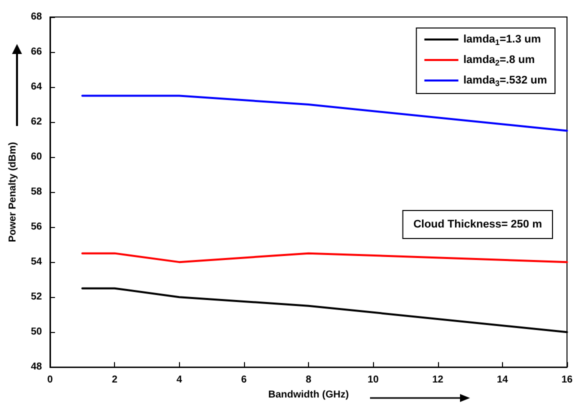  I want to click on y-tick-label: 68, so click(36, 17).